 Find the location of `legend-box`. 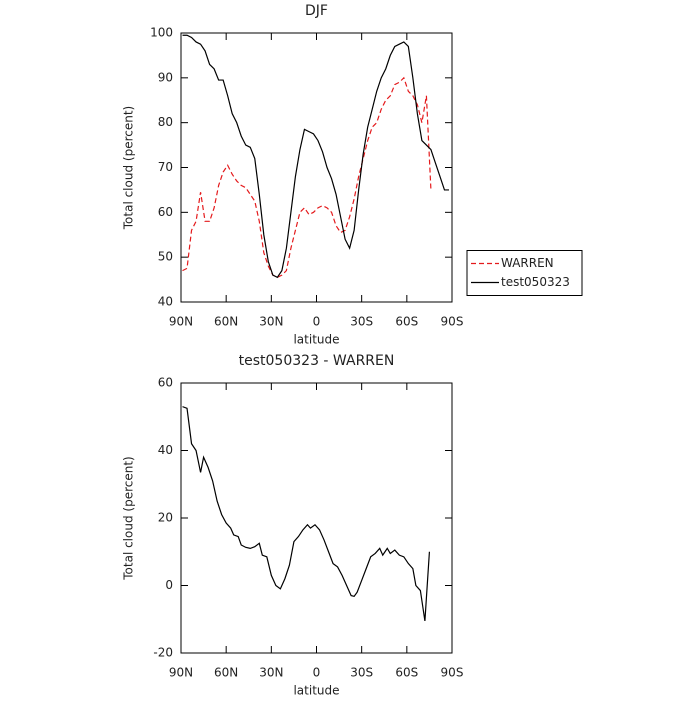

legend-box is located at coordinates (524, 273).